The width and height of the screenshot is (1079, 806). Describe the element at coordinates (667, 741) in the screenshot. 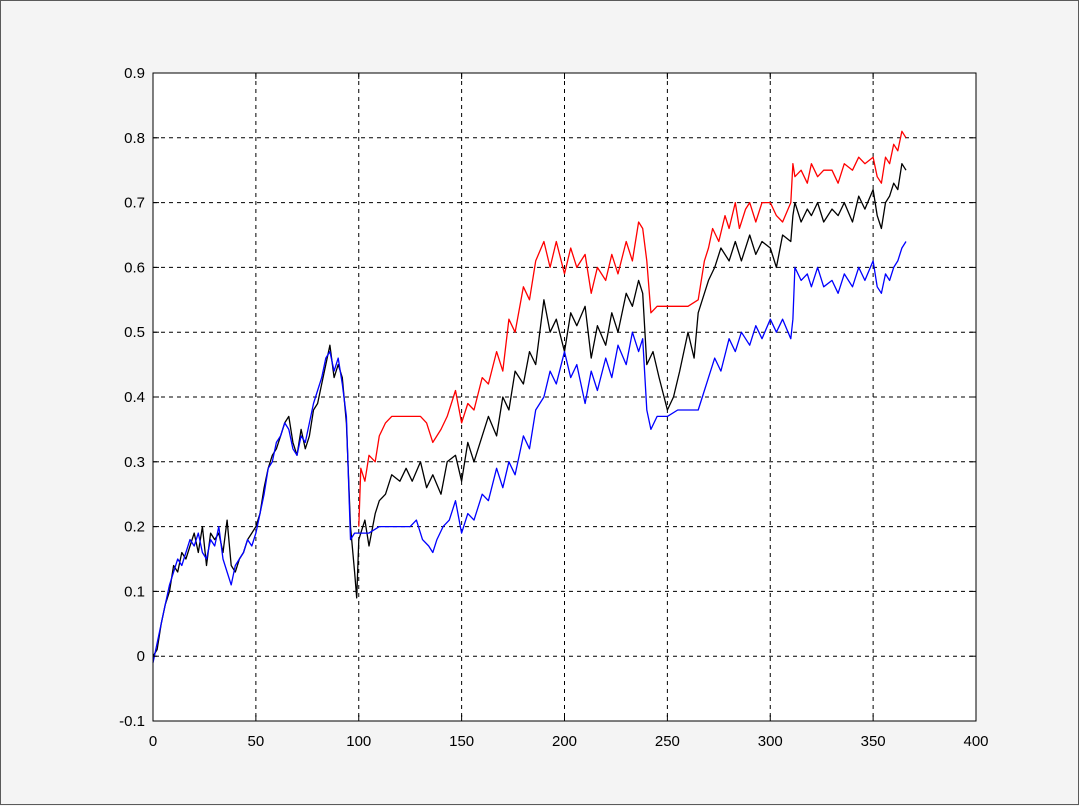

I see `x-tick-label: 250` at that location.